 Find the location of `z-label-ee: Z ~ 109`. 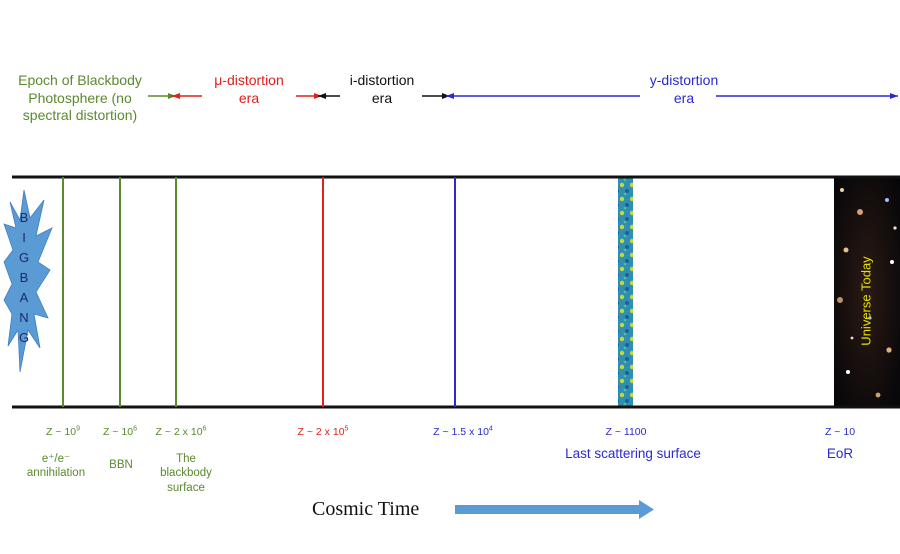

z-label-ee: Z ~ 109 is located at coordinates (63, 432).